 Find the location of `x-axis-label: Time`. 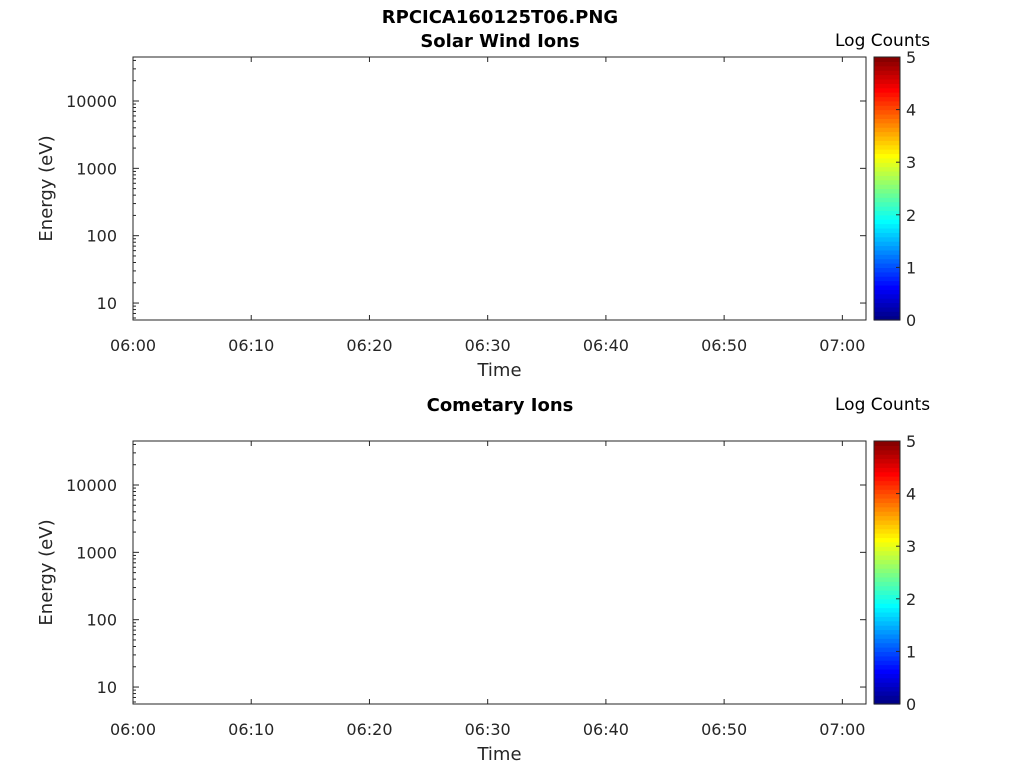

x-axis-label: Time is located at coordinates (498, 370).